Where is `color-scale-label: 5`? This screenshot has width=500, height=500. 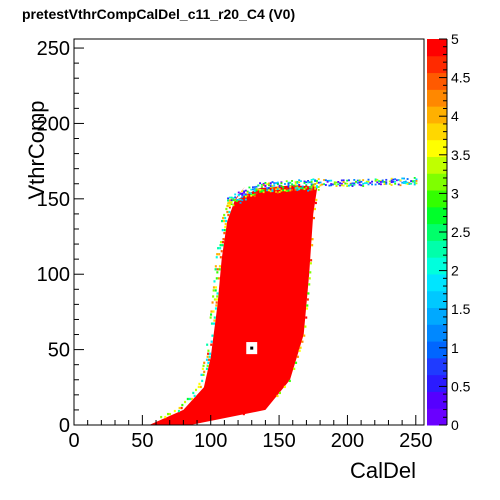 color-scale-label: 5 is located at coordinates (455, 39).